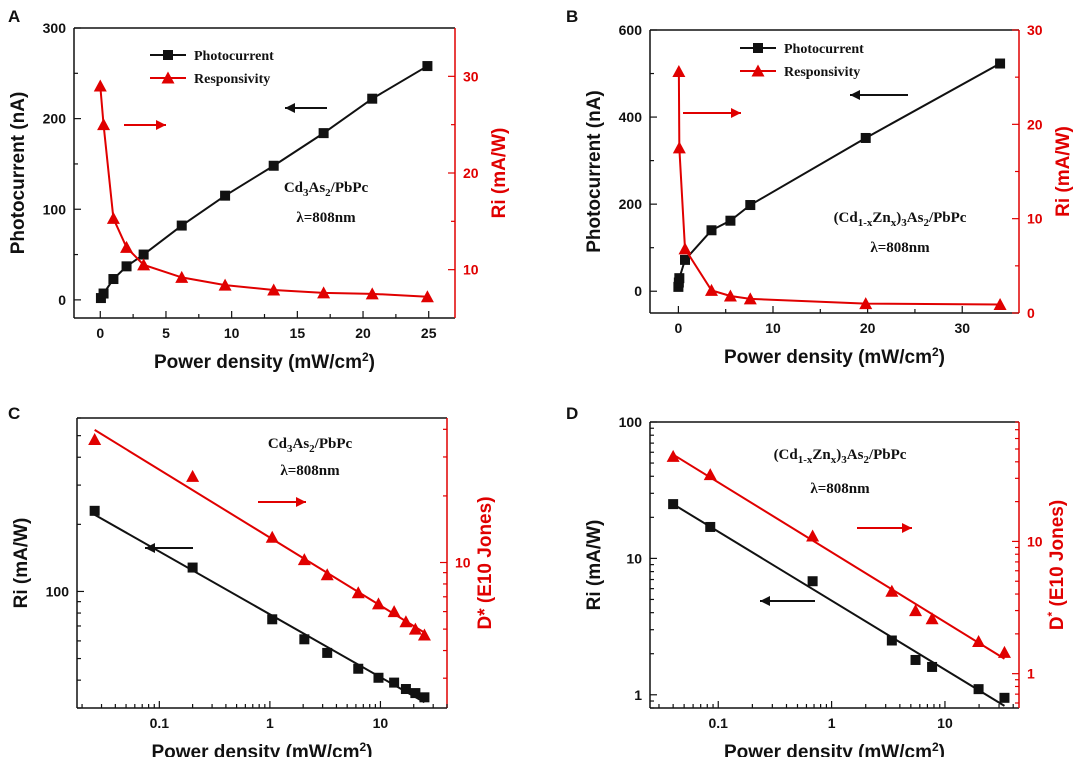 Image resolution: width=1084 pixels, height=757 pixels. I want to click on series-photocurrent, so click(264, 182).